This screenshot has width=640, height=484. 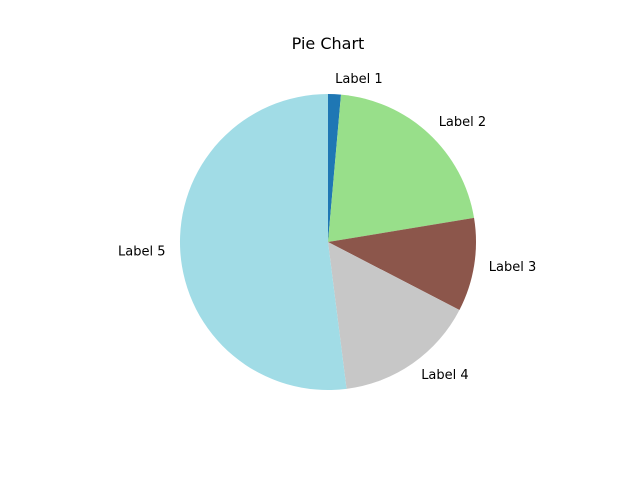 I want to click on pie-label-2: Label 2, so click(x=462, y=122).